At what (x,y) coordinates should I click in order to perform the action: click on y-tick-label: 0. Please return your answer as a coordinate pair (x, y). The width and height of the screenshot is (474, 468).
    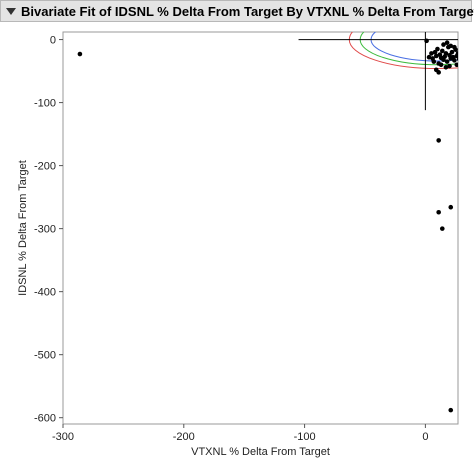
    Looking at the image, I should click on (53, 41).